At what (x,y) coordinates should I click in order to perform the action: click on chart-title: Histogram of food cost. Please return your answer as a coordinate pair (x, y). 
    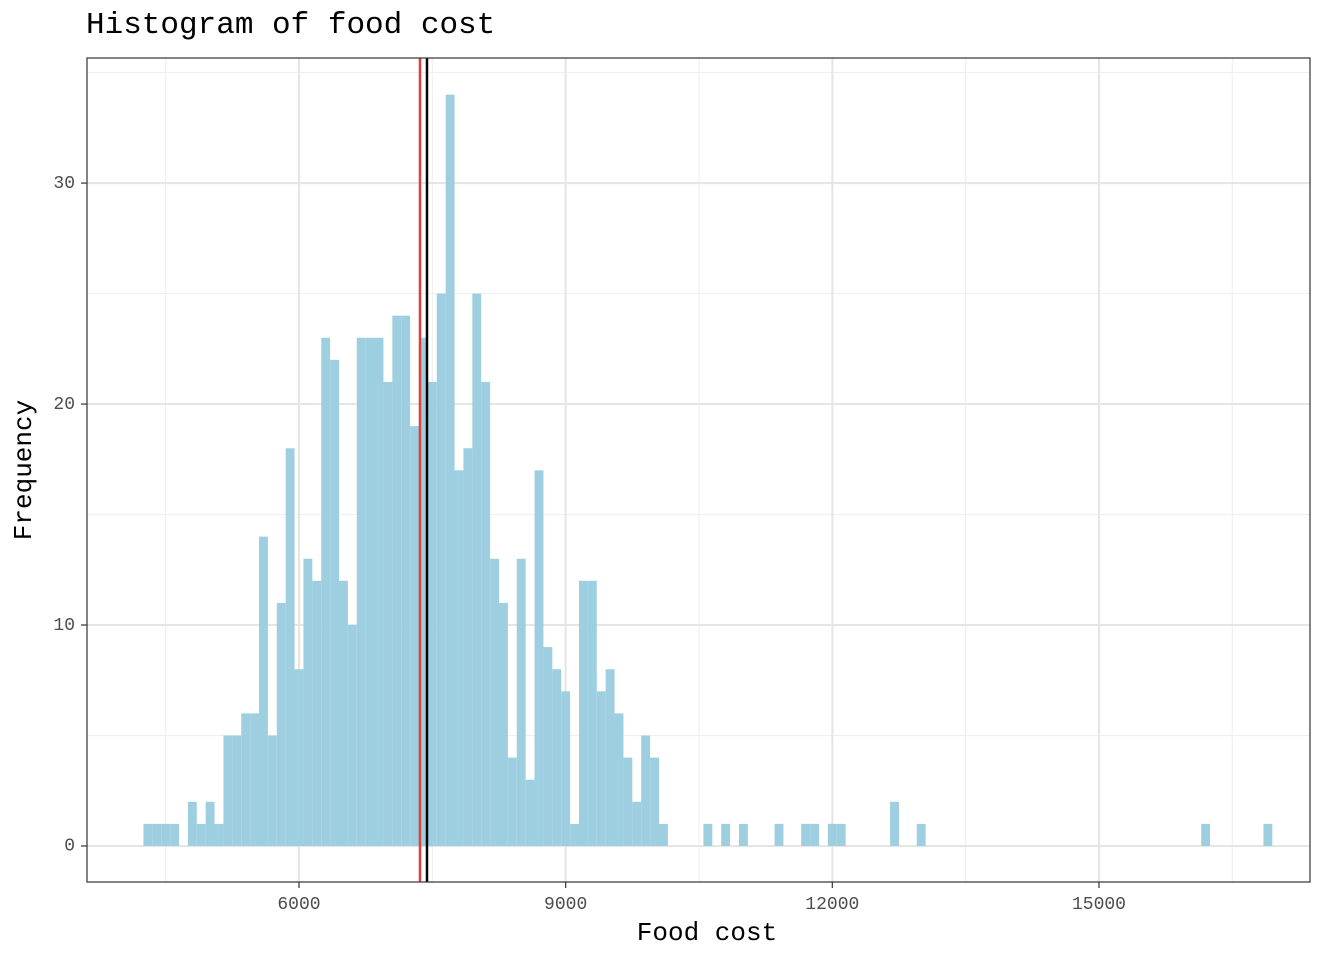
    Looking at the image, I should click on (290, 25).